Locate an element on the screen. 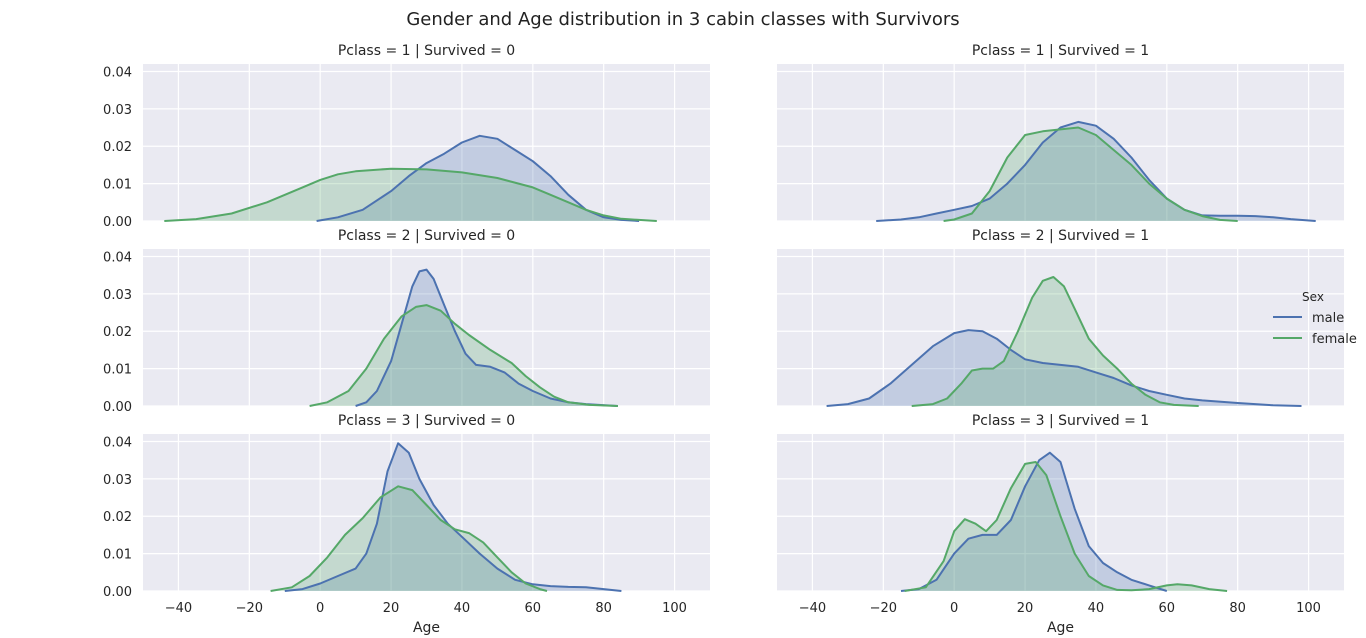 Image resolution: width=1366 pixels, height=638 pixels. facet-panel: Pclass = 2 | Survived = 1 is located at coordinates (1060, 317).